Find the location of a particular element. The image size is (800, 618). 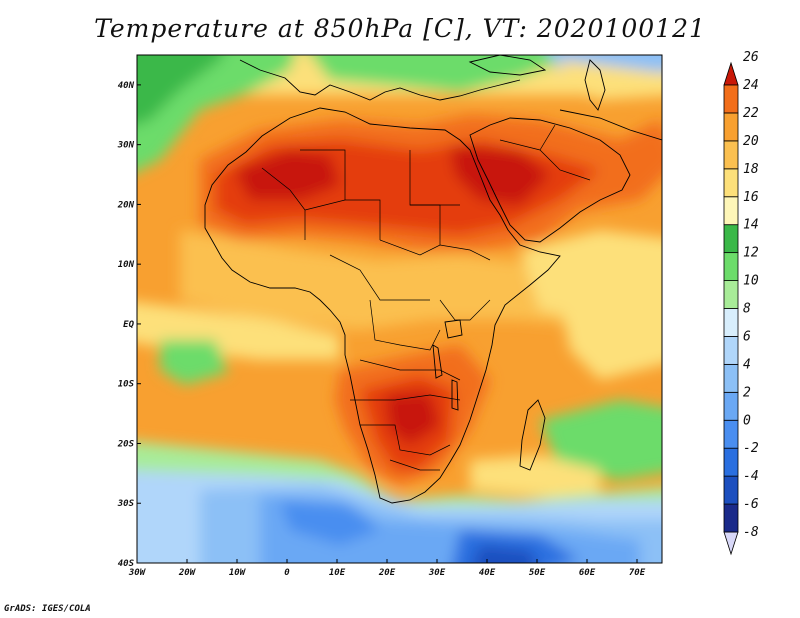

lat-tick-label: 20N is located at coordinates (126, 205).